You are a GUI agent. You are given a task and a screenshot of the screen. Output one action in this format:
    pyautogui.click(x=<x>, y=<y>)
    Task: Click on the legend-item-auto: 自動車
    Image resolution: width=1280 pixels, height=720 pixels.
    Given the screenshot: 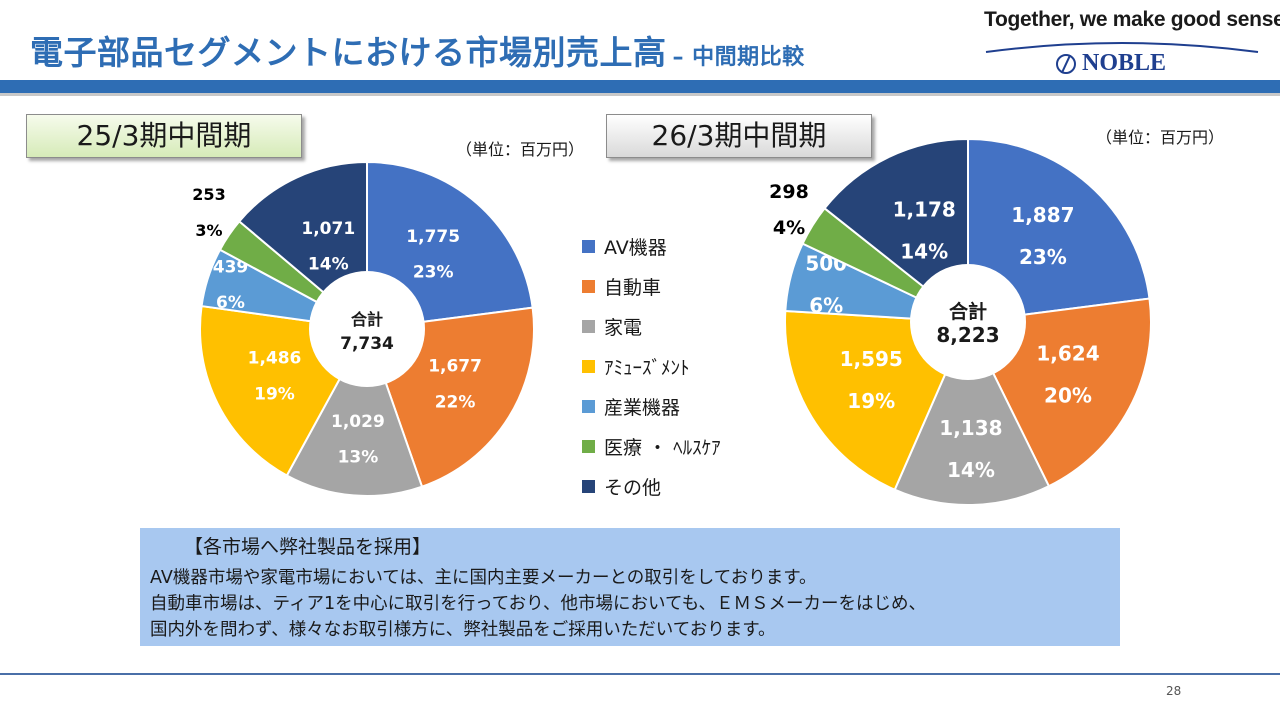 What is the action you would take?
    pyautogui.click(x=651, y=286)
    